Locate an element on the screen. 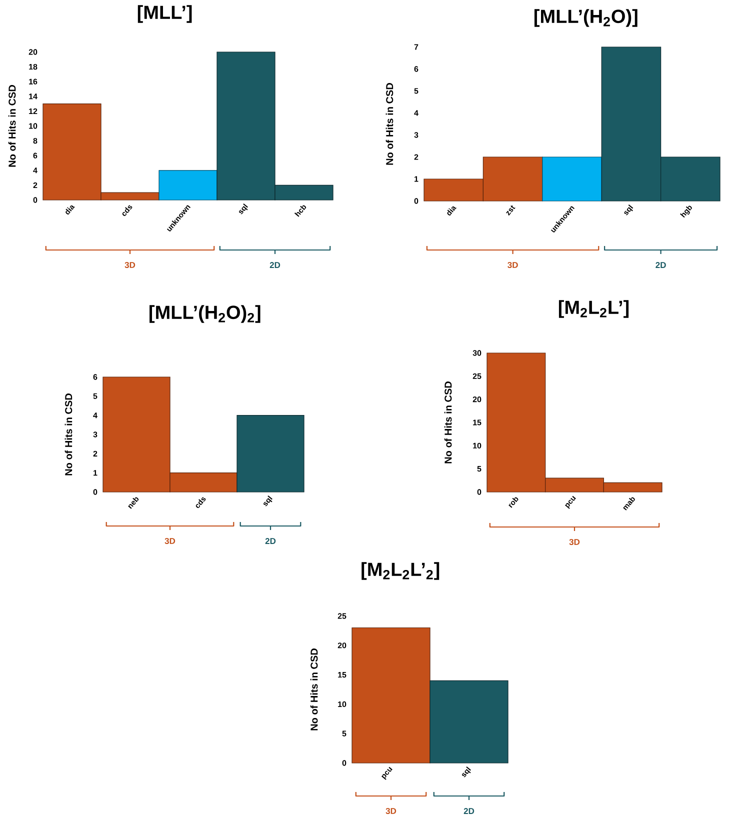  y-tick-label: 8 is located at coordinates (35, 141).